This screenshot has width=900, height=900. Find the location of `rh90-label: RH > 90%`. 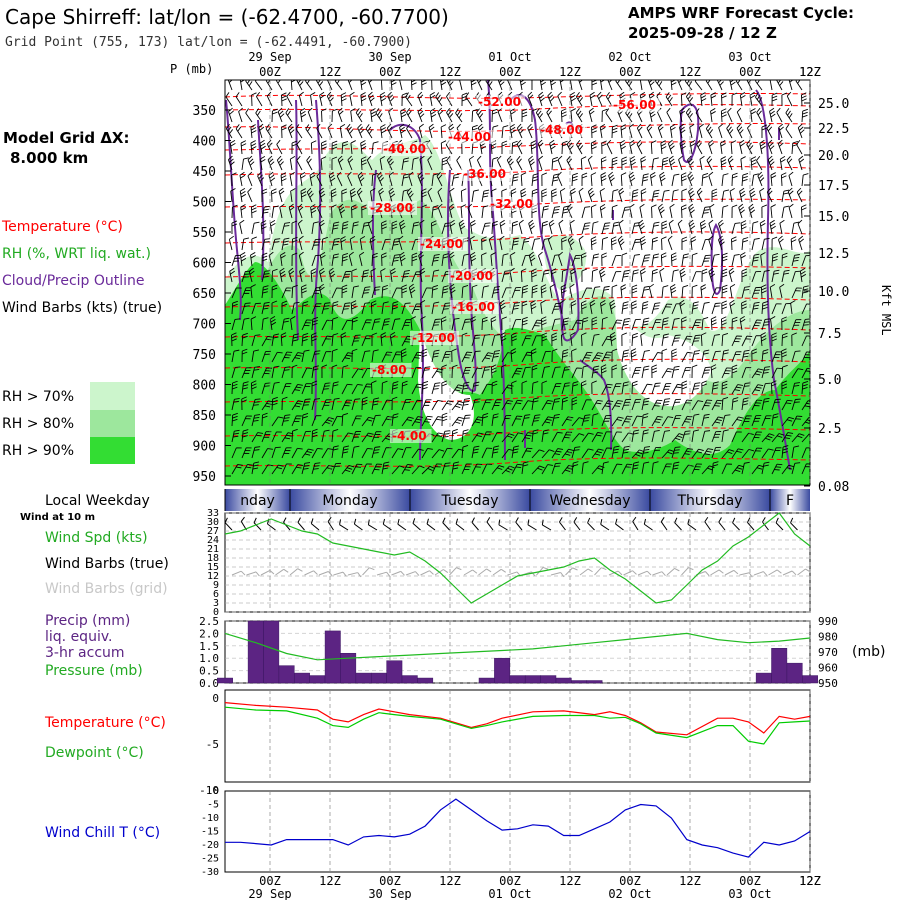

rh90-label: RH > 90% is located at coordinates (38, 451).